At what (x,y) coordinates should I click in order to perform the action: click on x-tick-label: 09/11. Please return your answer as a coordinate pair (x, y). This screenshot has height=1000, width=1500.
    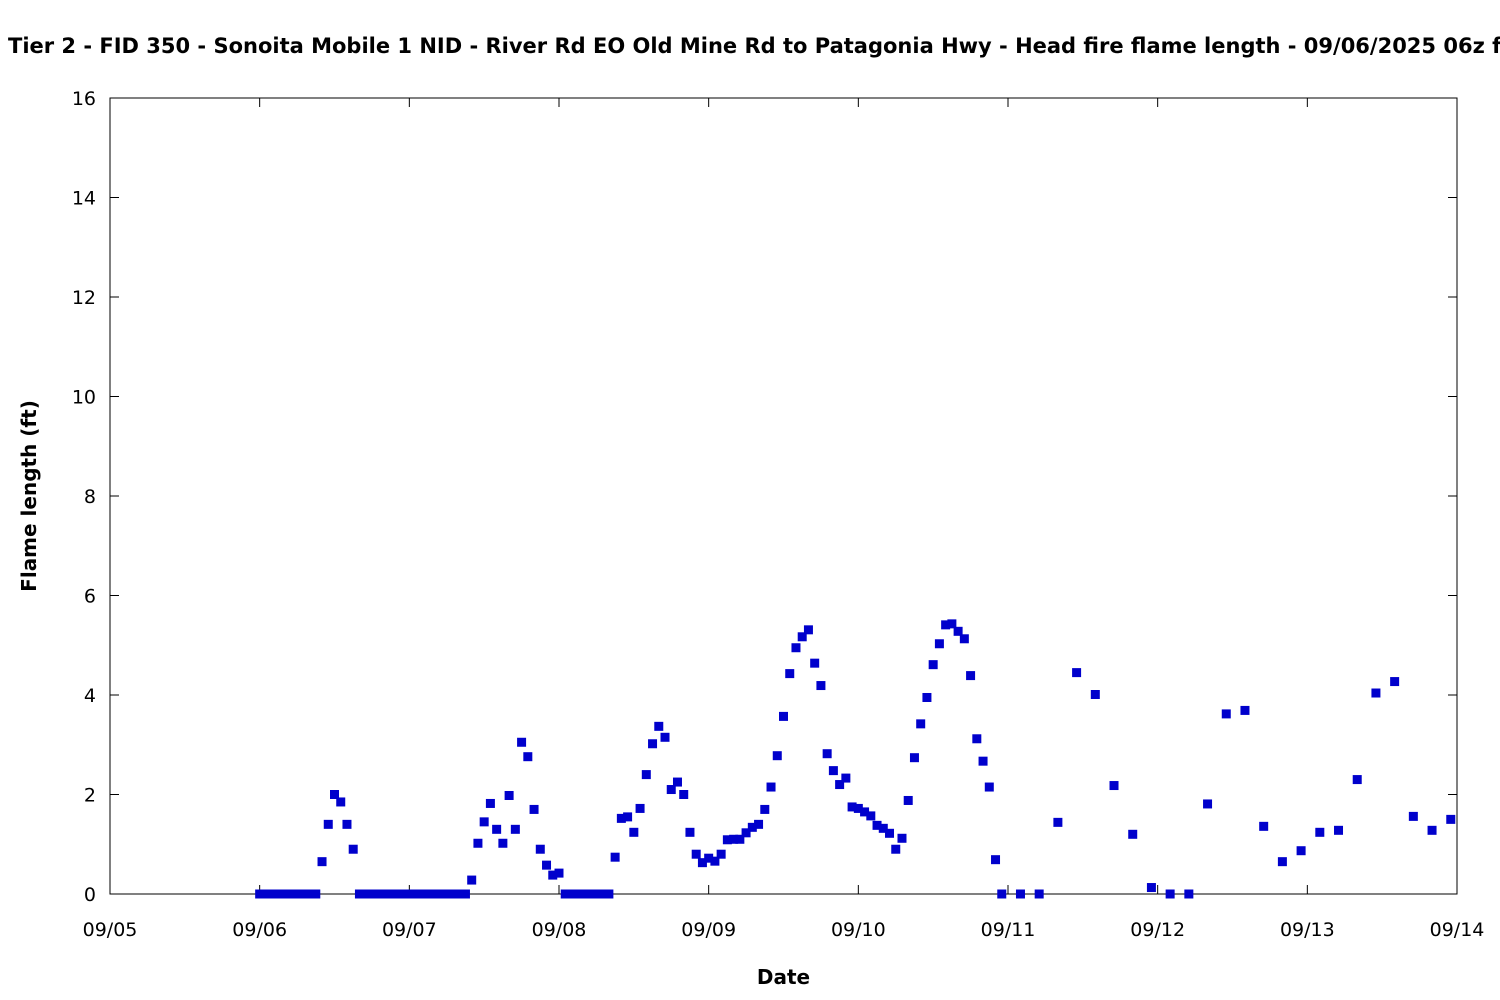
    Looking at the image, I should click on (1008, 930).